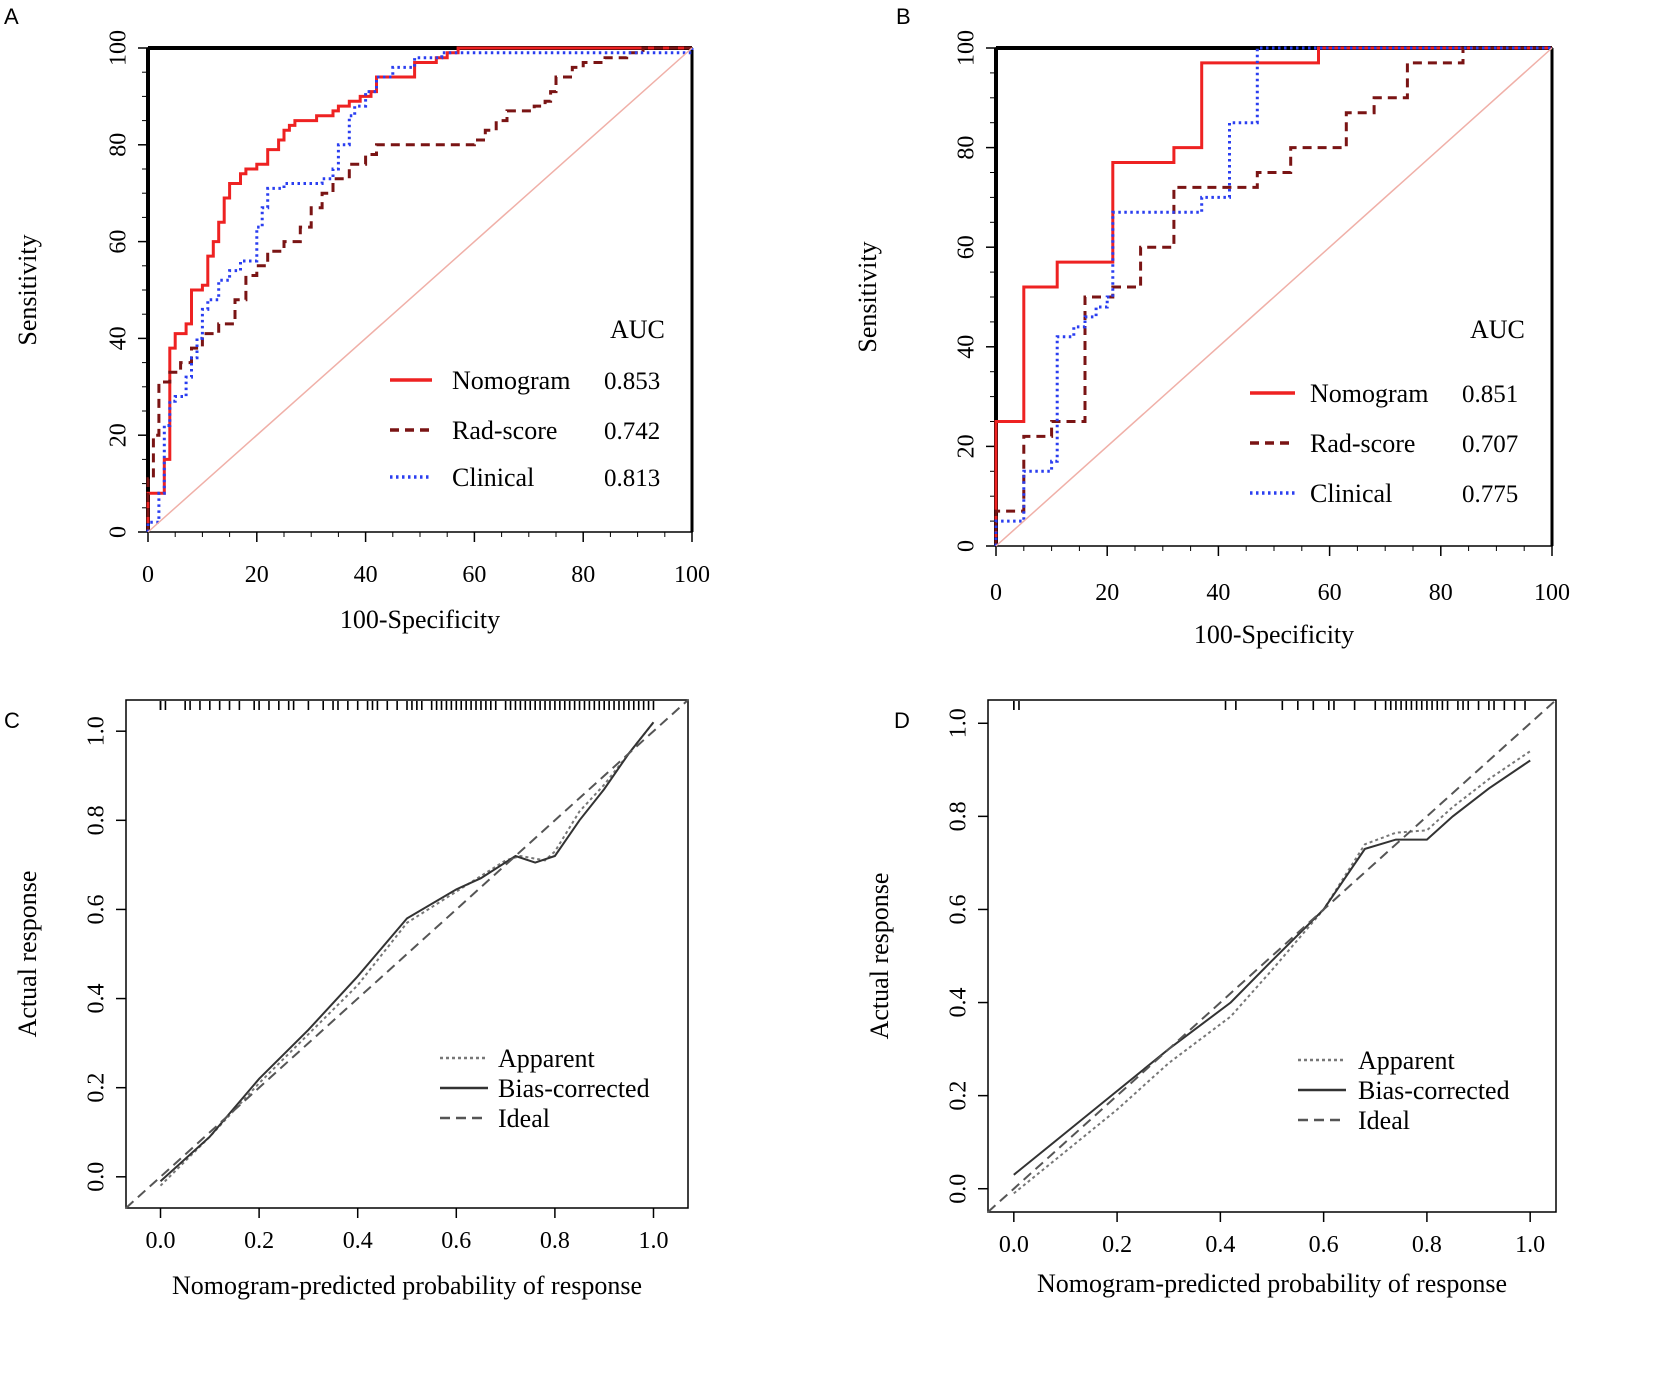 The height and width of the screenshot is (1375, 1654). I want to click on legend-entry-auc: 0.813, so click(632, 478).